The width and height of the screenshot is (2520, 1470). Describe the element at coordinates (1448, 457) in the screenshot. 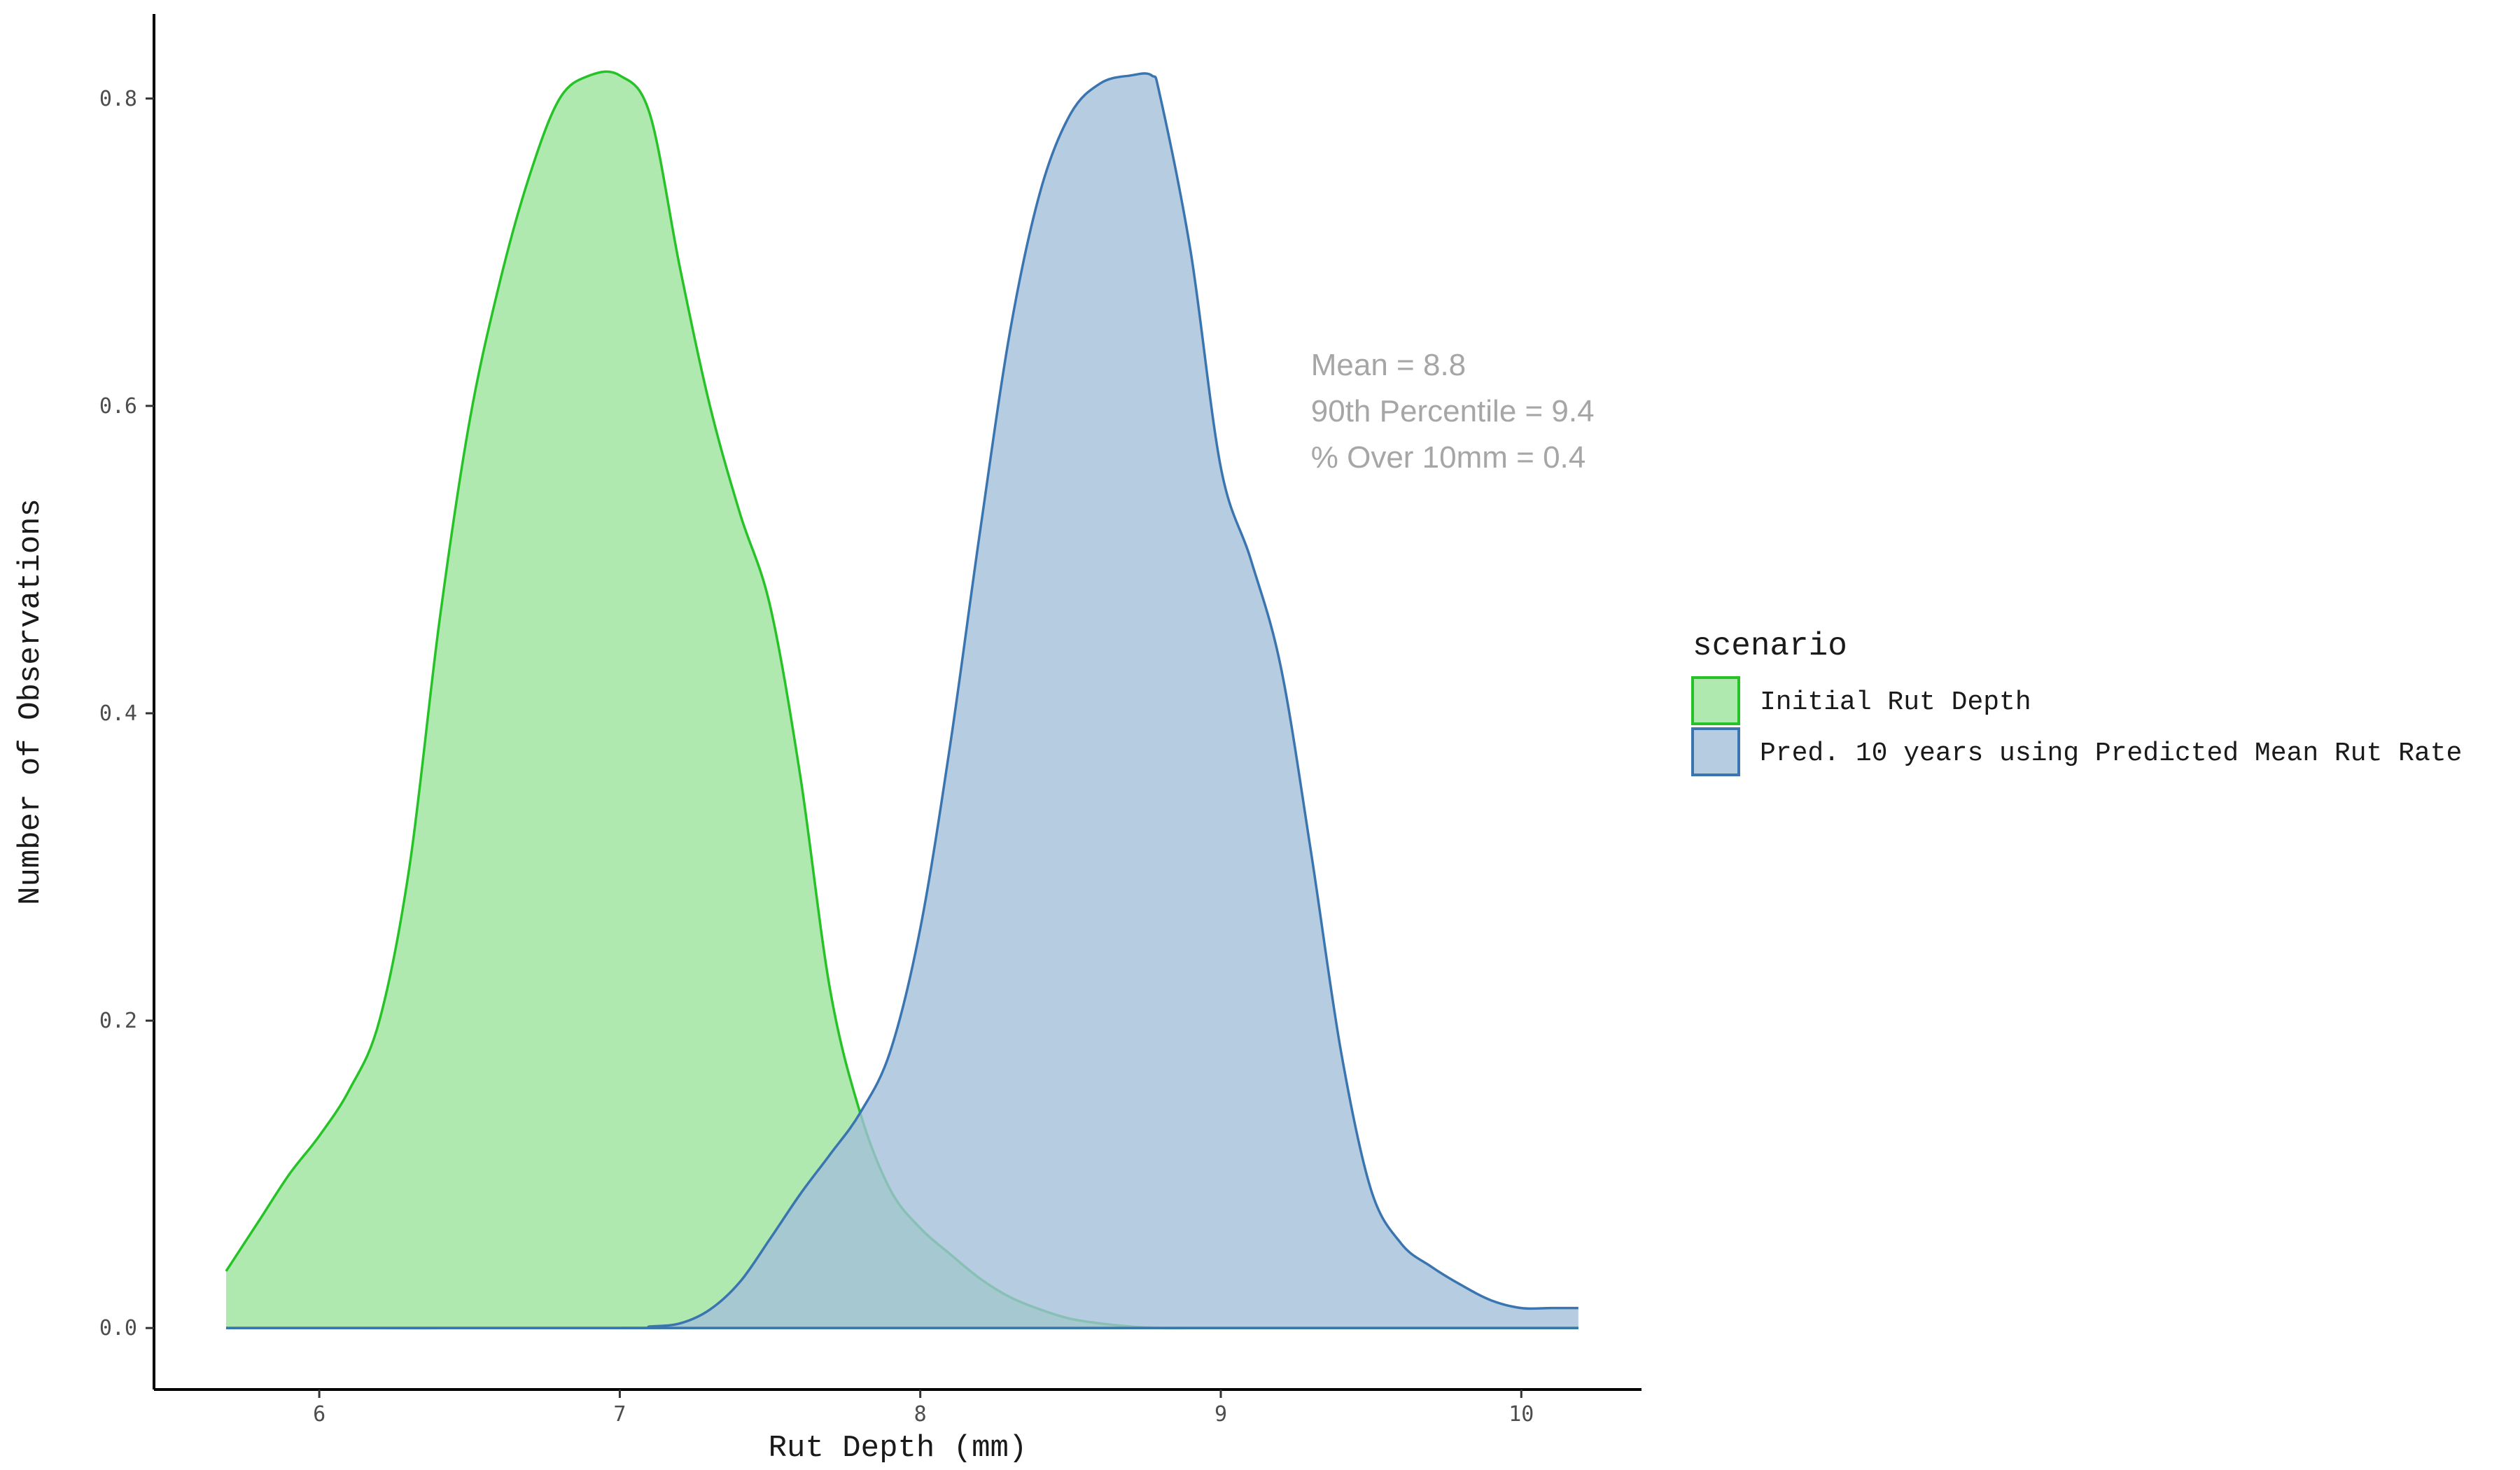

I see `annotation-text: % Over 10mm = 0.4` at that location.